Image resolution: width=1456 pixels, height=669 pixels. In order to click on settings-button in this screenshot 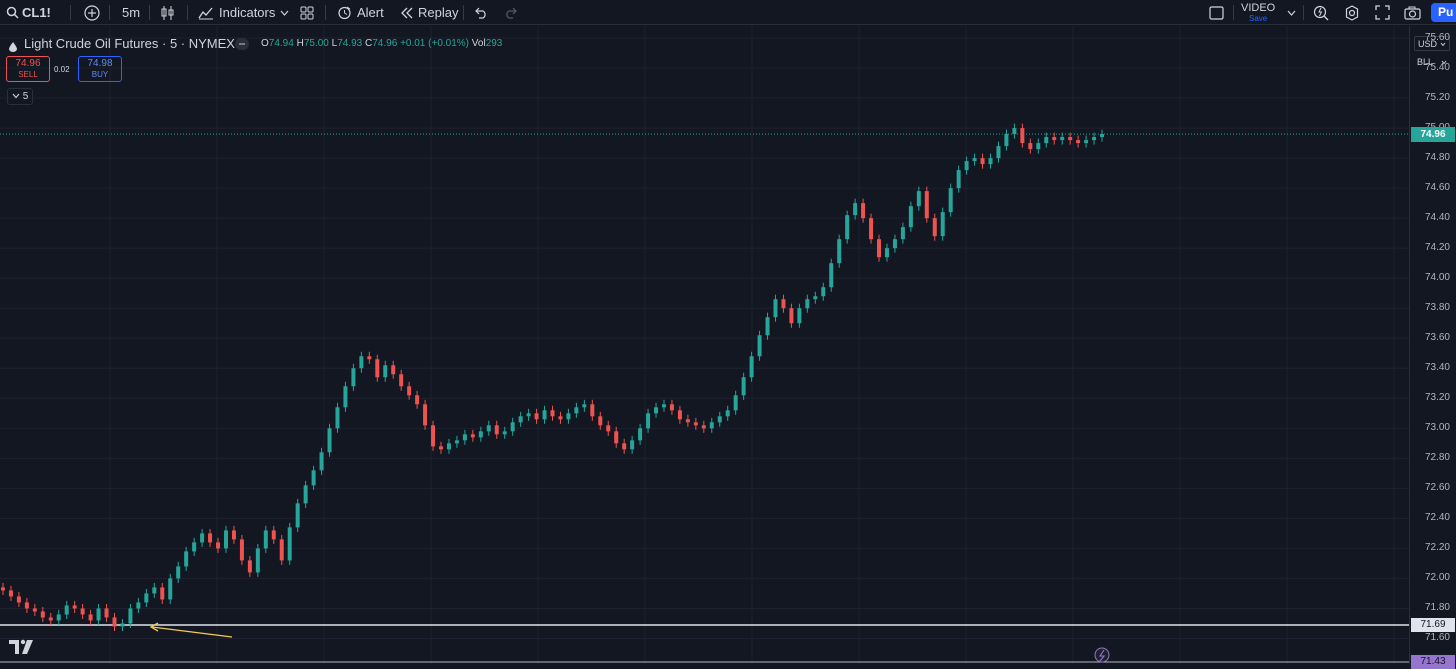, I will do `click(1352, 12)`.